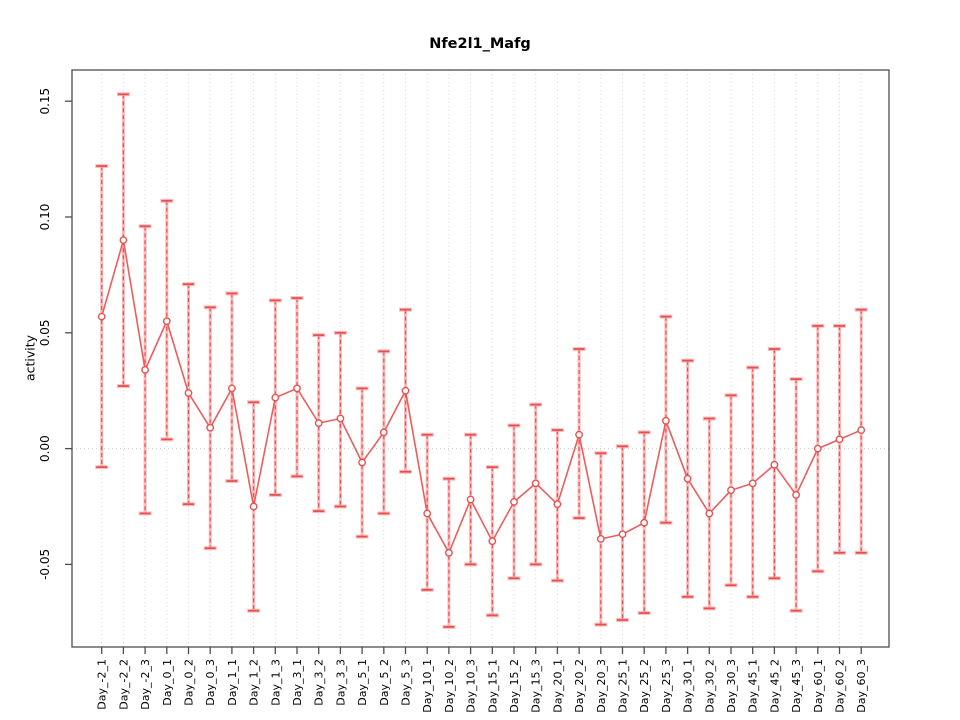  What do you see at coordinates (406, 682) in the screenshot?
I see `x-tick-label: Day_5_3` at bounding box center [406, 682].